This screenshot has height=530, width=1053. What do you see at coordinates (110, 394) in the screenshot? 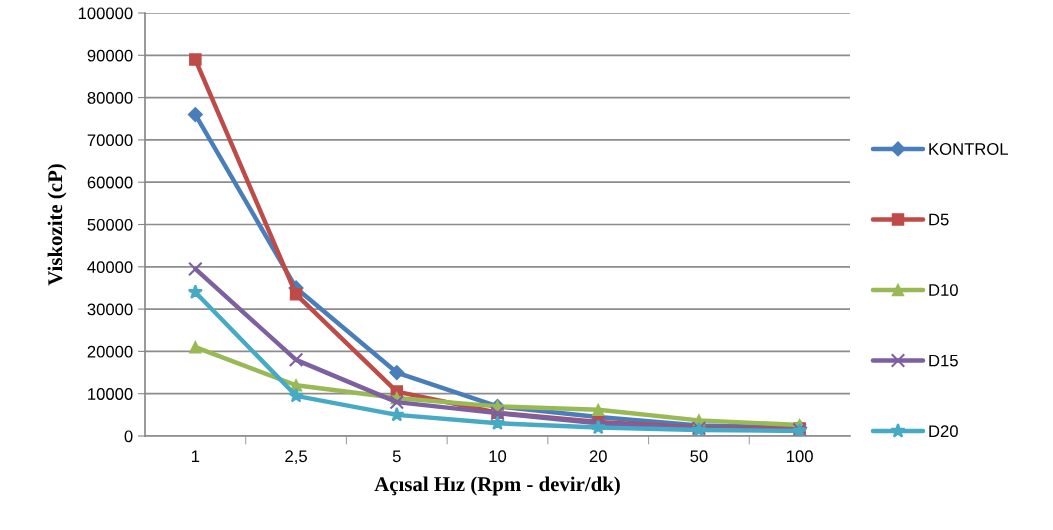
I see `y-tick-label: 10000` at bounding box center [110, 394].